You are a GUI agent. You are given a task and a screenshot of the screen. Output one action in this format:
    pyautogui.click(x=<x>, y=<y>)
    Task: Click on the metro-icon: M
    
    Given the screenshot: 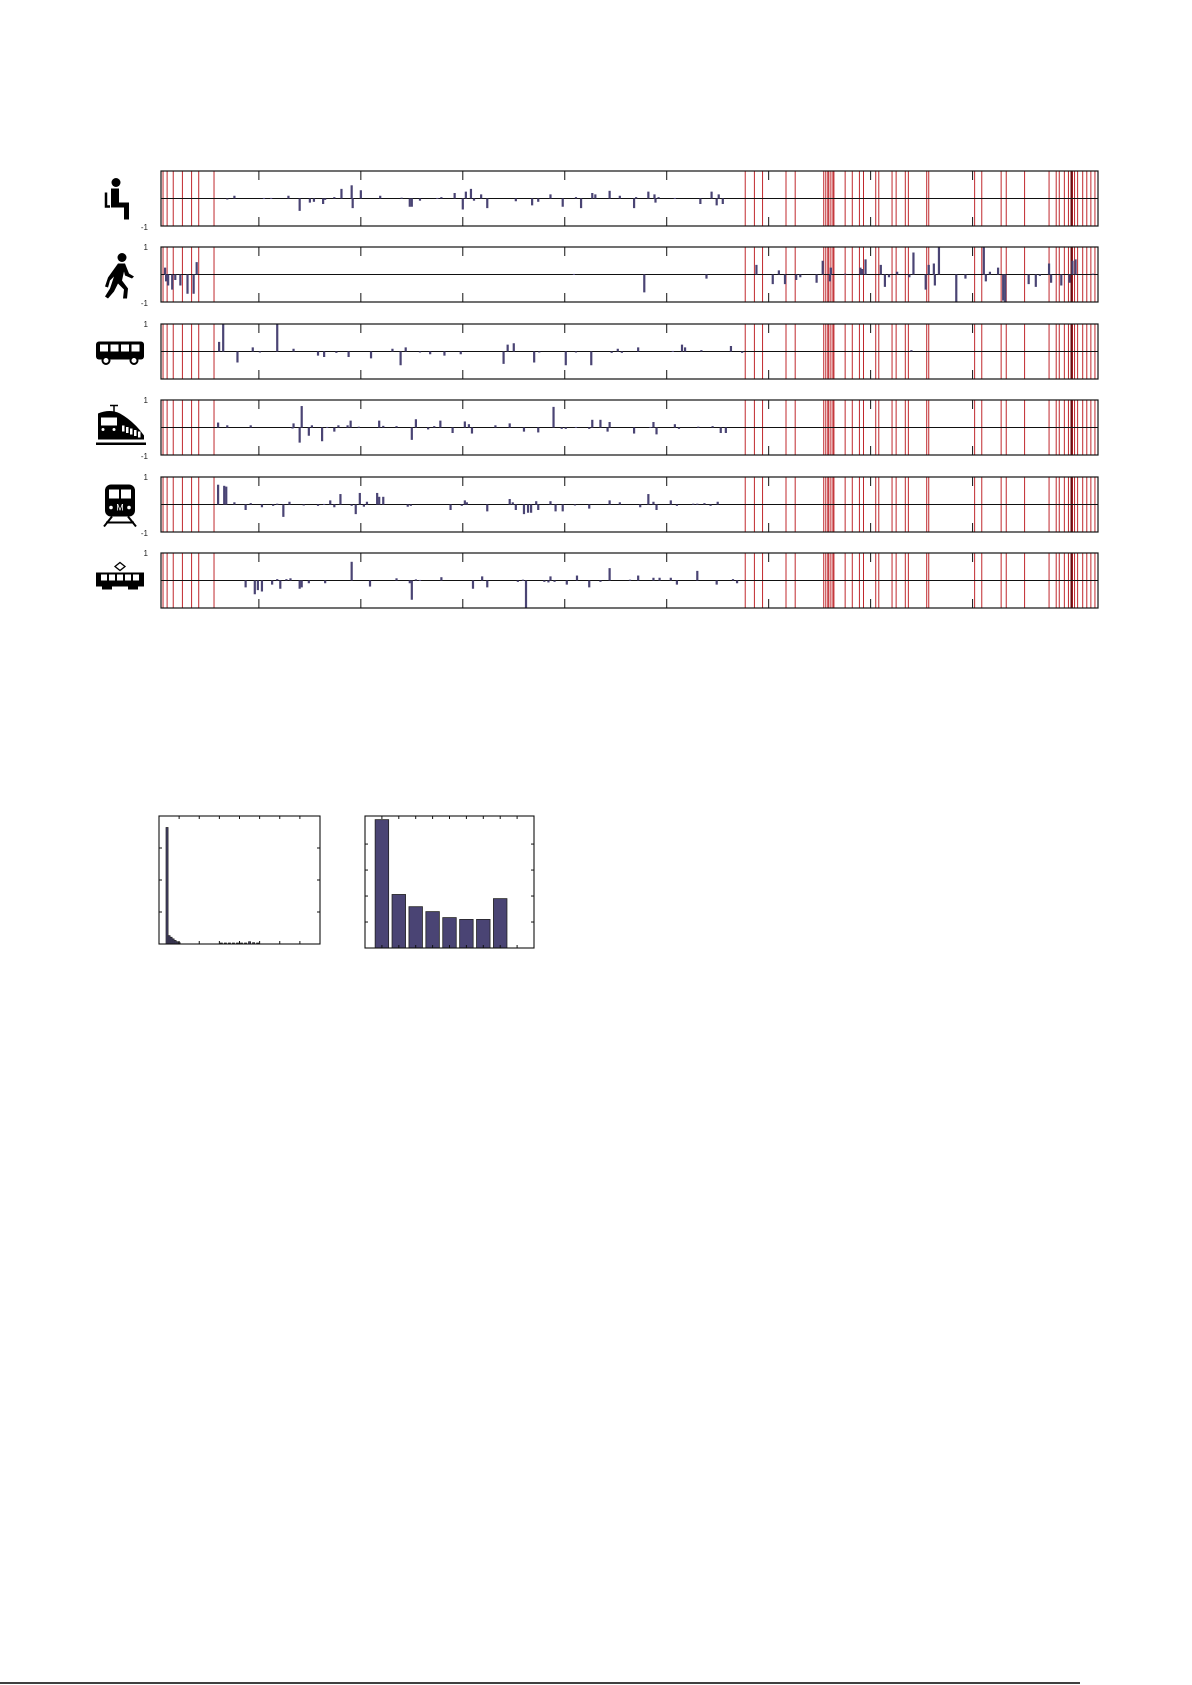 What is the action you would take?
    pyautogui.click(x=120, y=506)
    